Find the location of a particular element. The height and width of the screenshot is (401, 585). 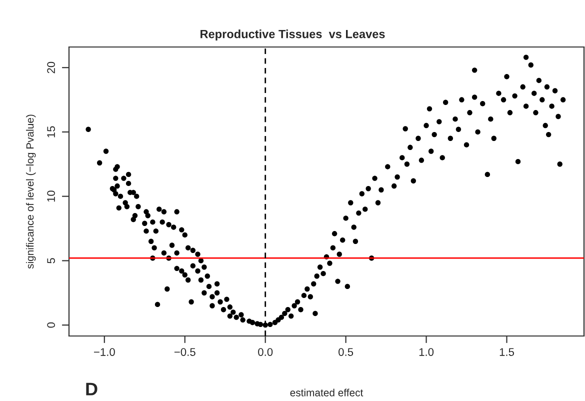

y-tick-label: 0 is located at coordinates (51, 325).